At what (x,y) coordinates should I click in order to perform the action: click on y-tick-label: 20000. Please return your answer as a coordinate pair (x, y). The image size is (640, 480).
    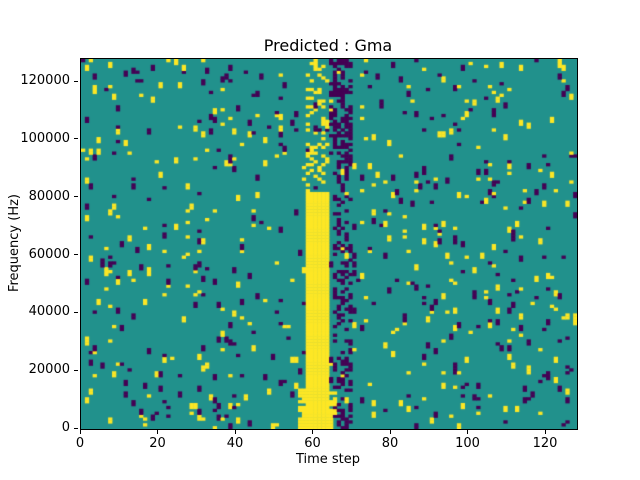
    Looking at the image, I should click on (49, 370).